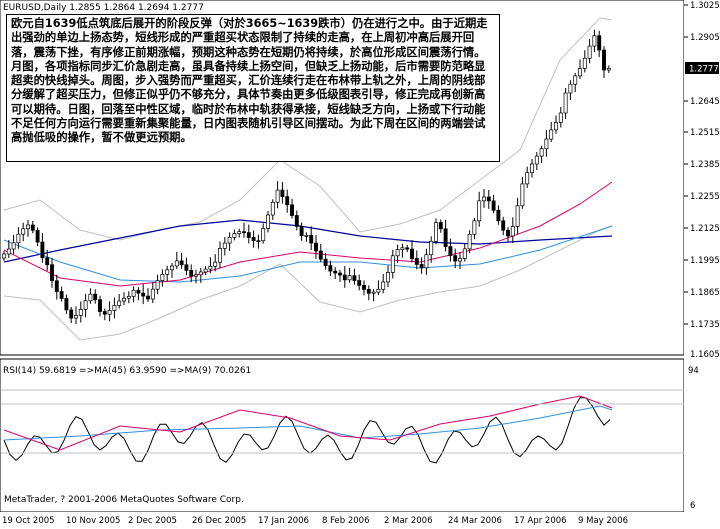  Describe the element at coordinates (705, 165) in the screenshot. I see `price-label: 1.2385` at that location.